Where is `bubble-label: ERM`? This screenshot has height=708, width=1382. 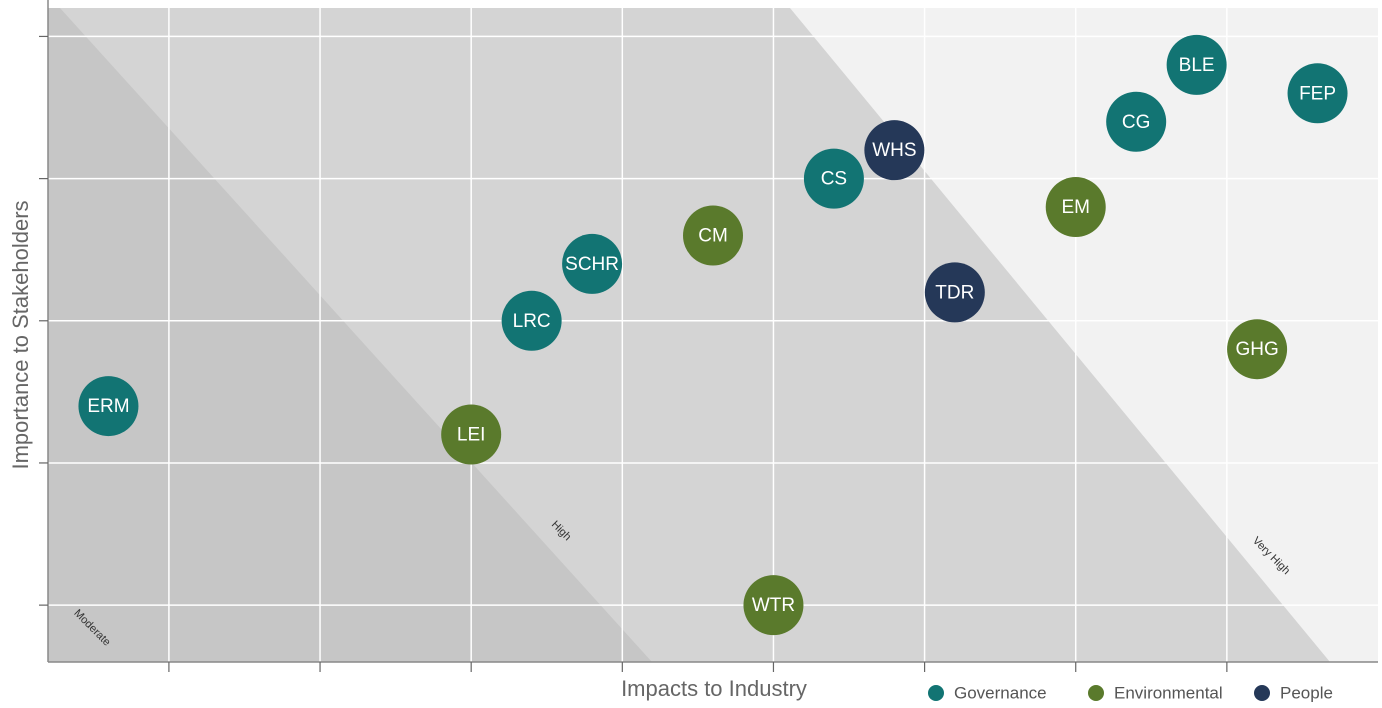
bubble-label: ERM is located at coordinates (108, 406).